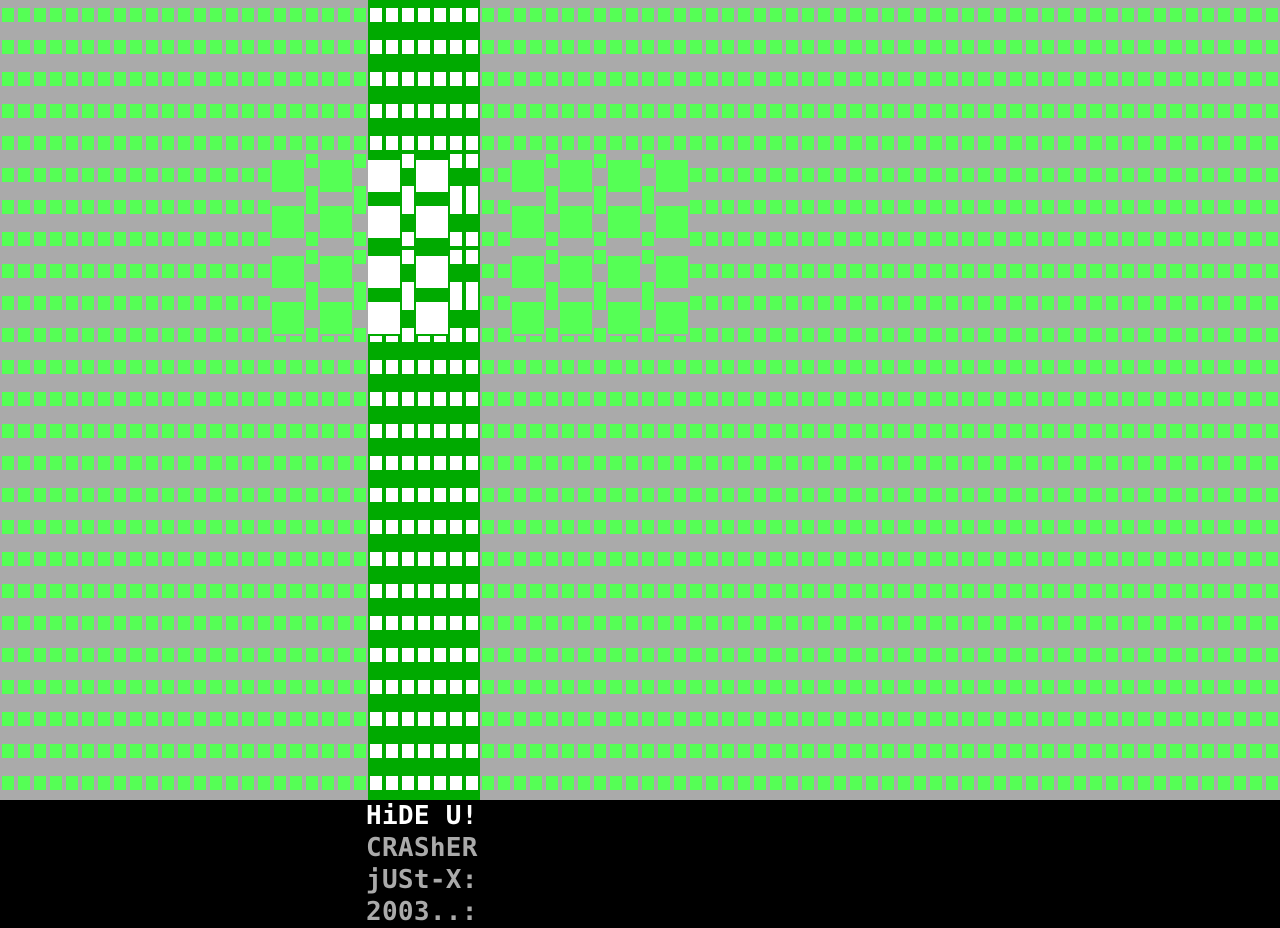 This screenshot has height=928, width=1280. Describe the element at coordinates (422, 864) in the screenshot. I see `credits-text: HiDE U! CRAShER jUSt-X: 2003..:` at that location.